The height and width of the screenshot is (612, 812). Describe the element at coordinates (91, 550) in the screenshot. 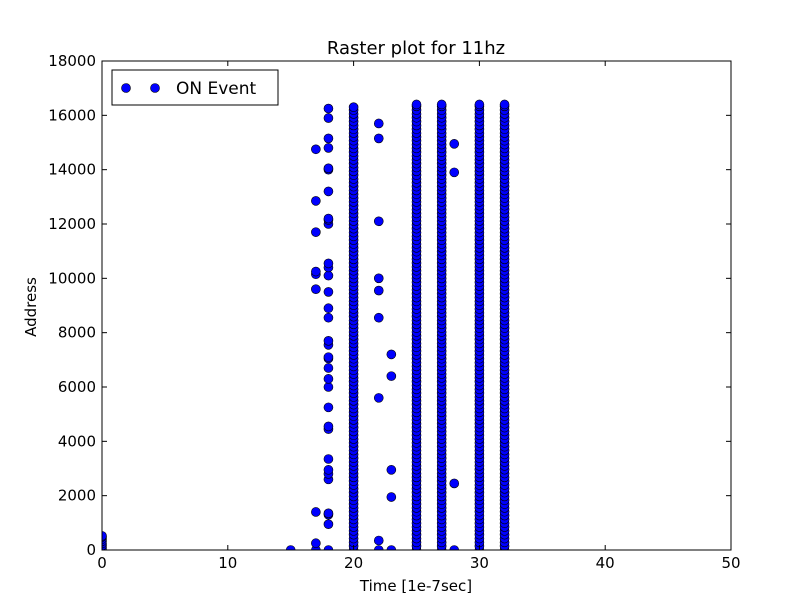

I see `y-tick-label: 0` at that location.